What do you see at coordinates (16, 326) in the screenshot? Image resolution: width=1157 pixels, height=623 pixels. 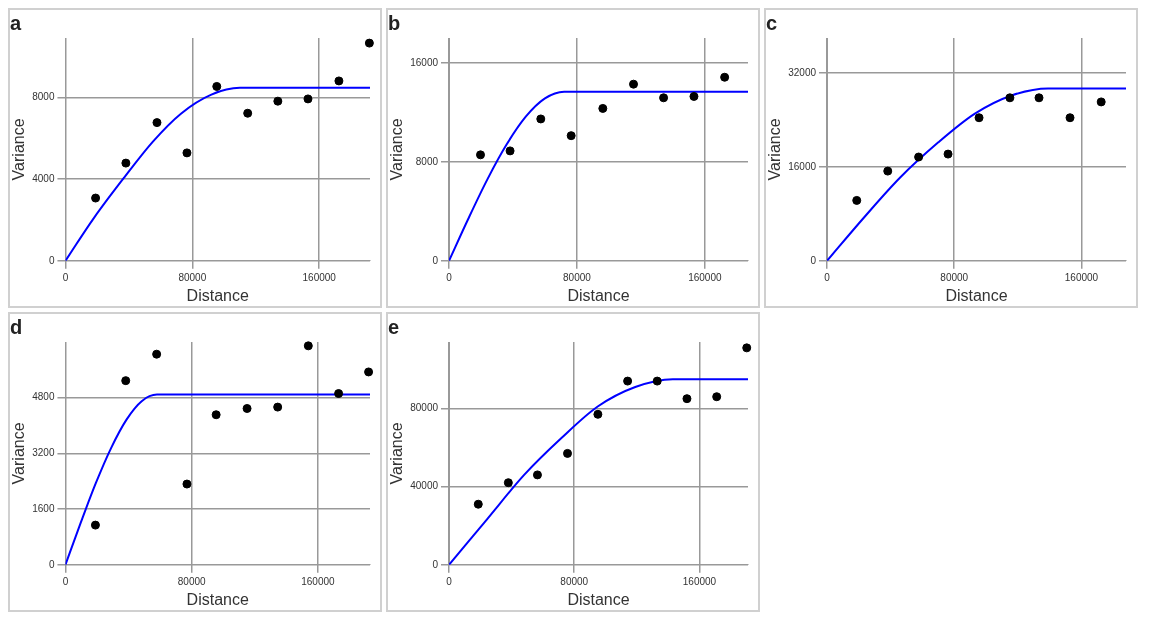 I see `chart-title: d` at bounding box center [16, 326].